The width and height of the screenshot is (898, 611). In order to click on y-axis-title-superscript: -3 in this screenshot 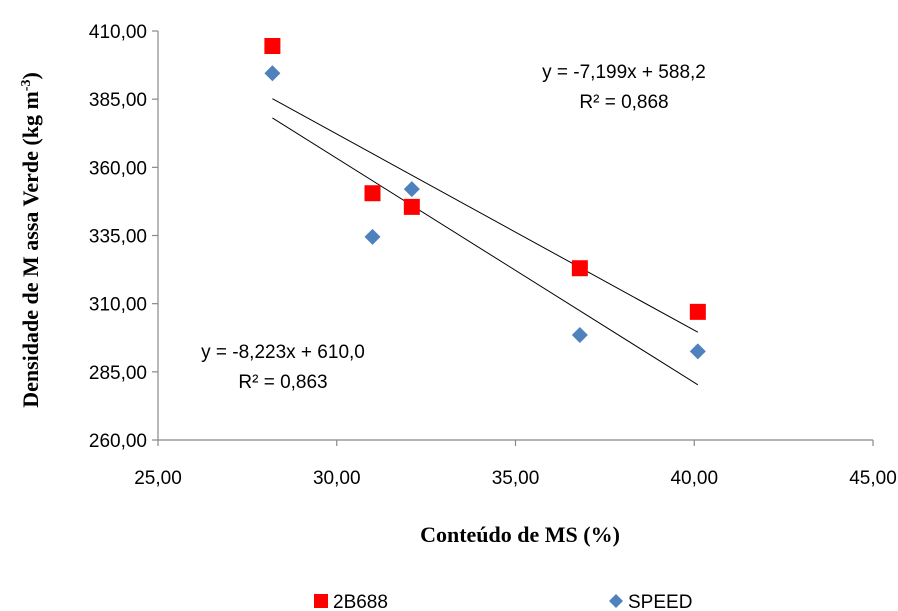, I will do `click(26, 86)`.